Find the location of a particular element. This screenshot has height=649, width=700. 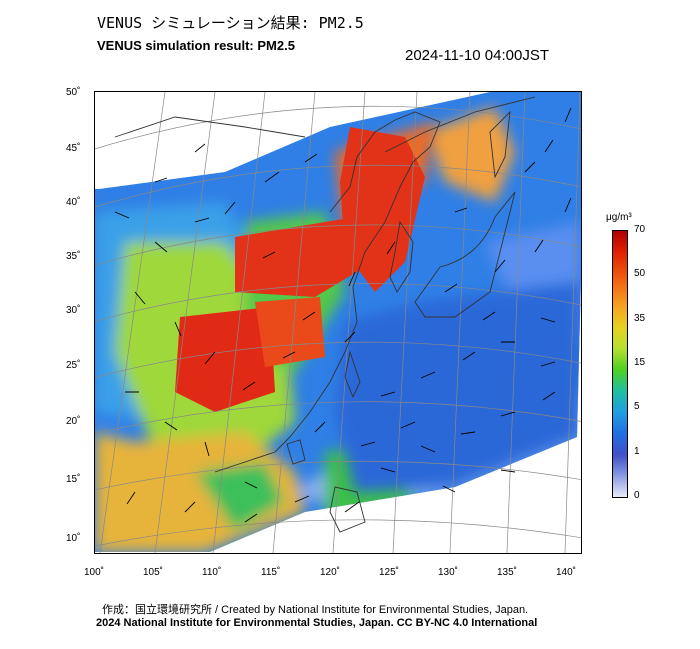

lon-tick-label: 140˚ is located at coordinates (566, 572).